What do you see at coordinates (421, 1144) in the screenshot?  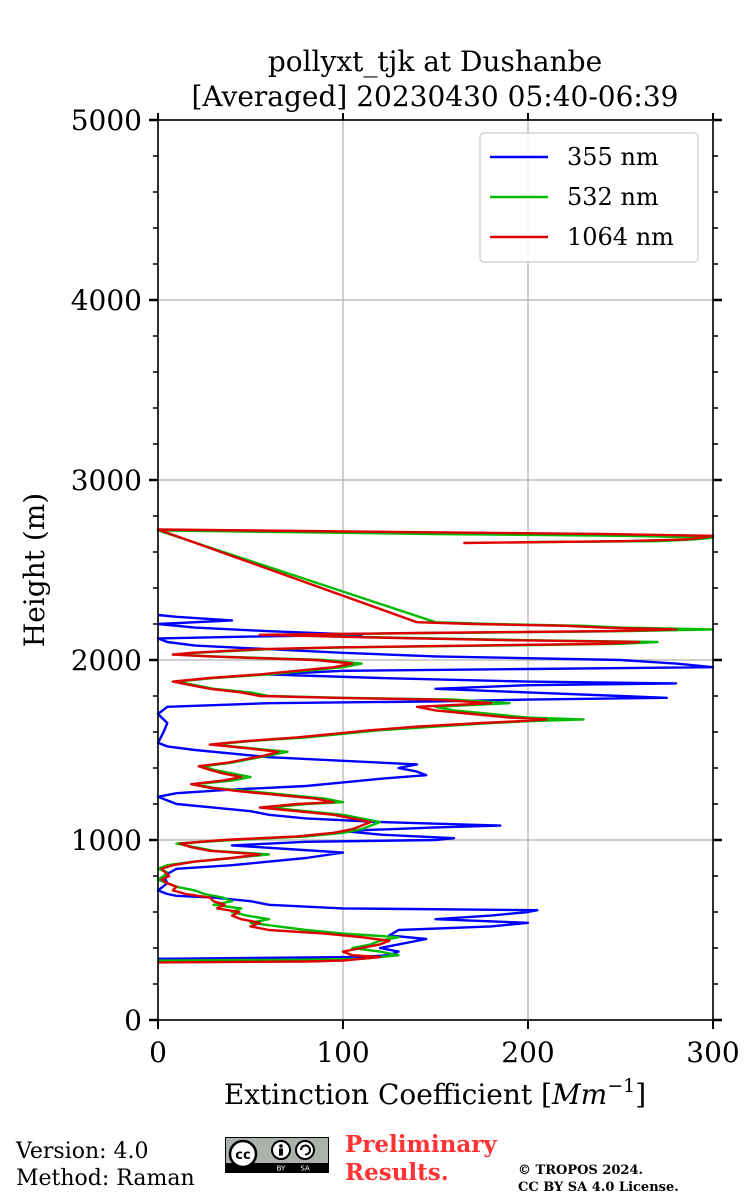 I see `preliminary-text-line1: Preliminary` at bounding box center [421, 1144].